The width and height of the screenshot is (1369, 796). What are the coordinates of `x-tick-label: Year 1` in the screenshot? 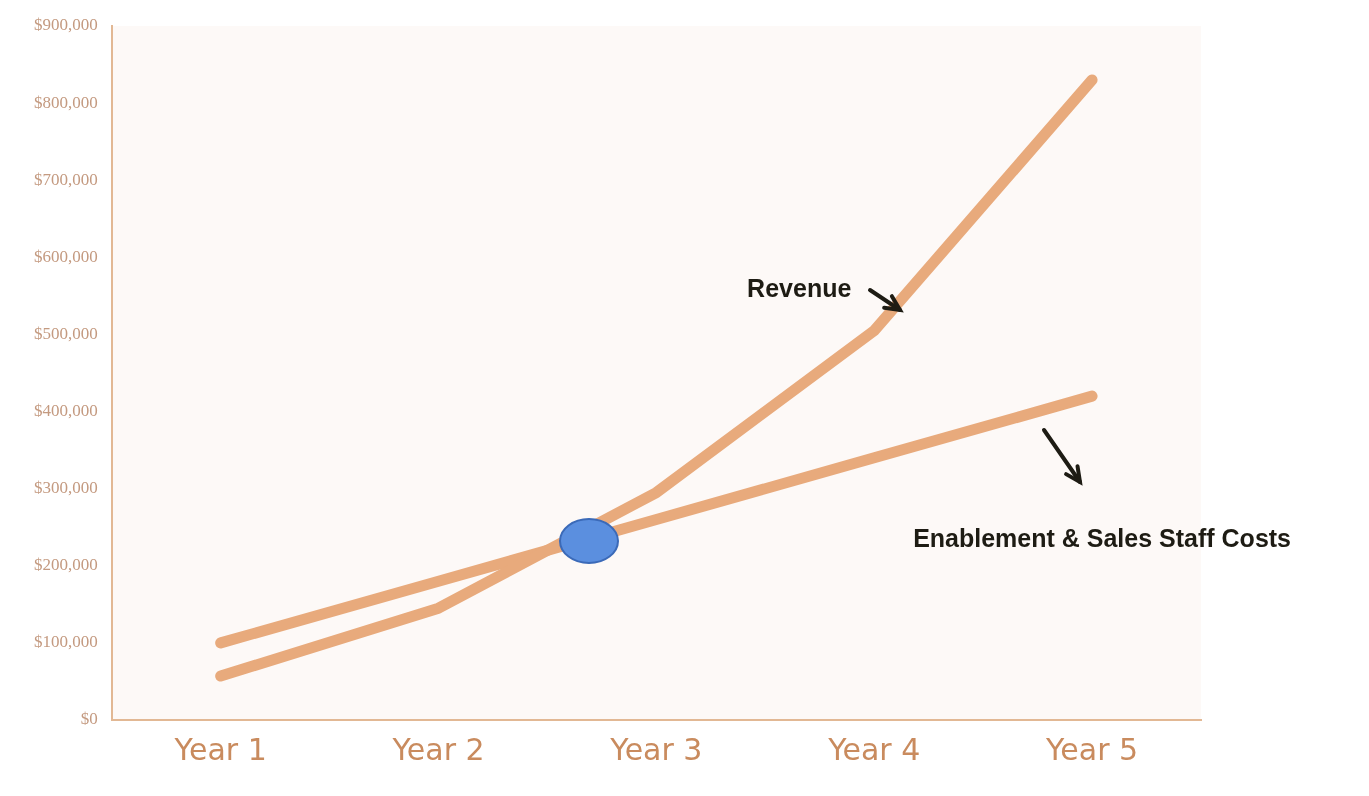 It's located at (220, 749).